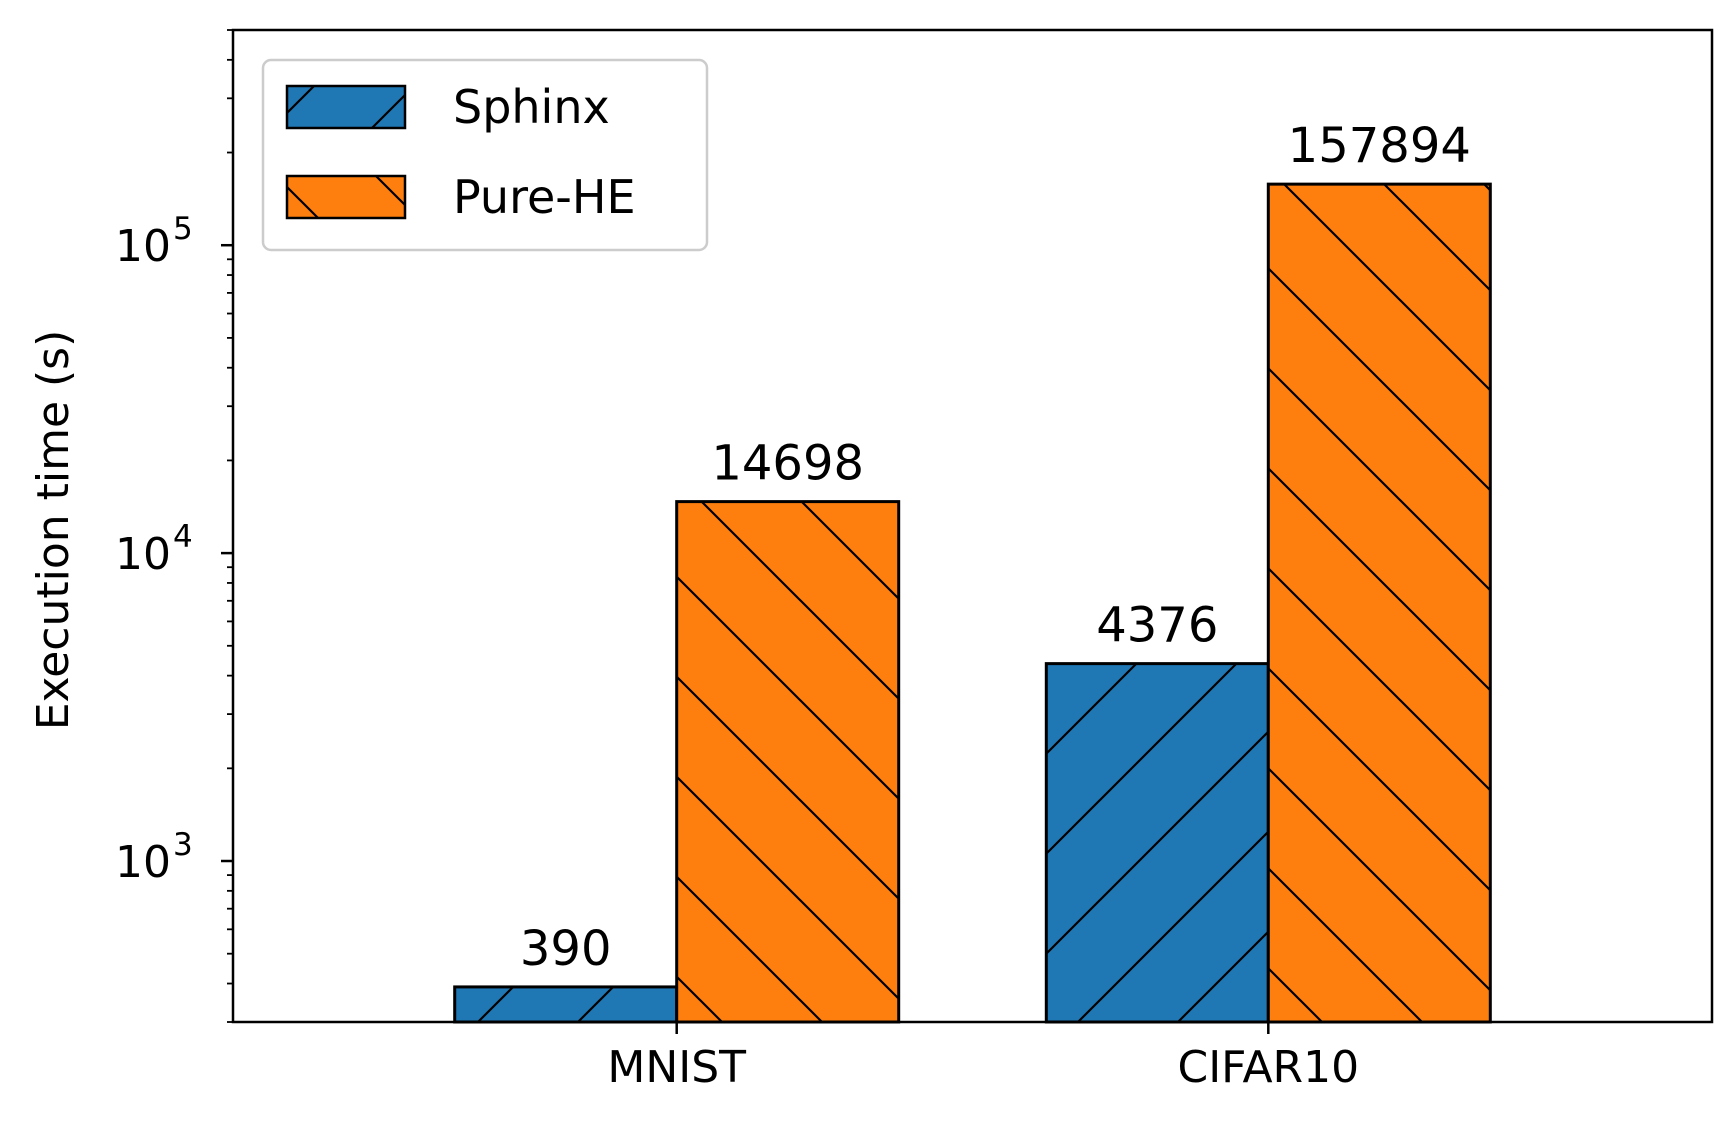 This screenshot has height=1134, width=1734. I want to click on legend-swatch-sphinx, so click(346, 107).